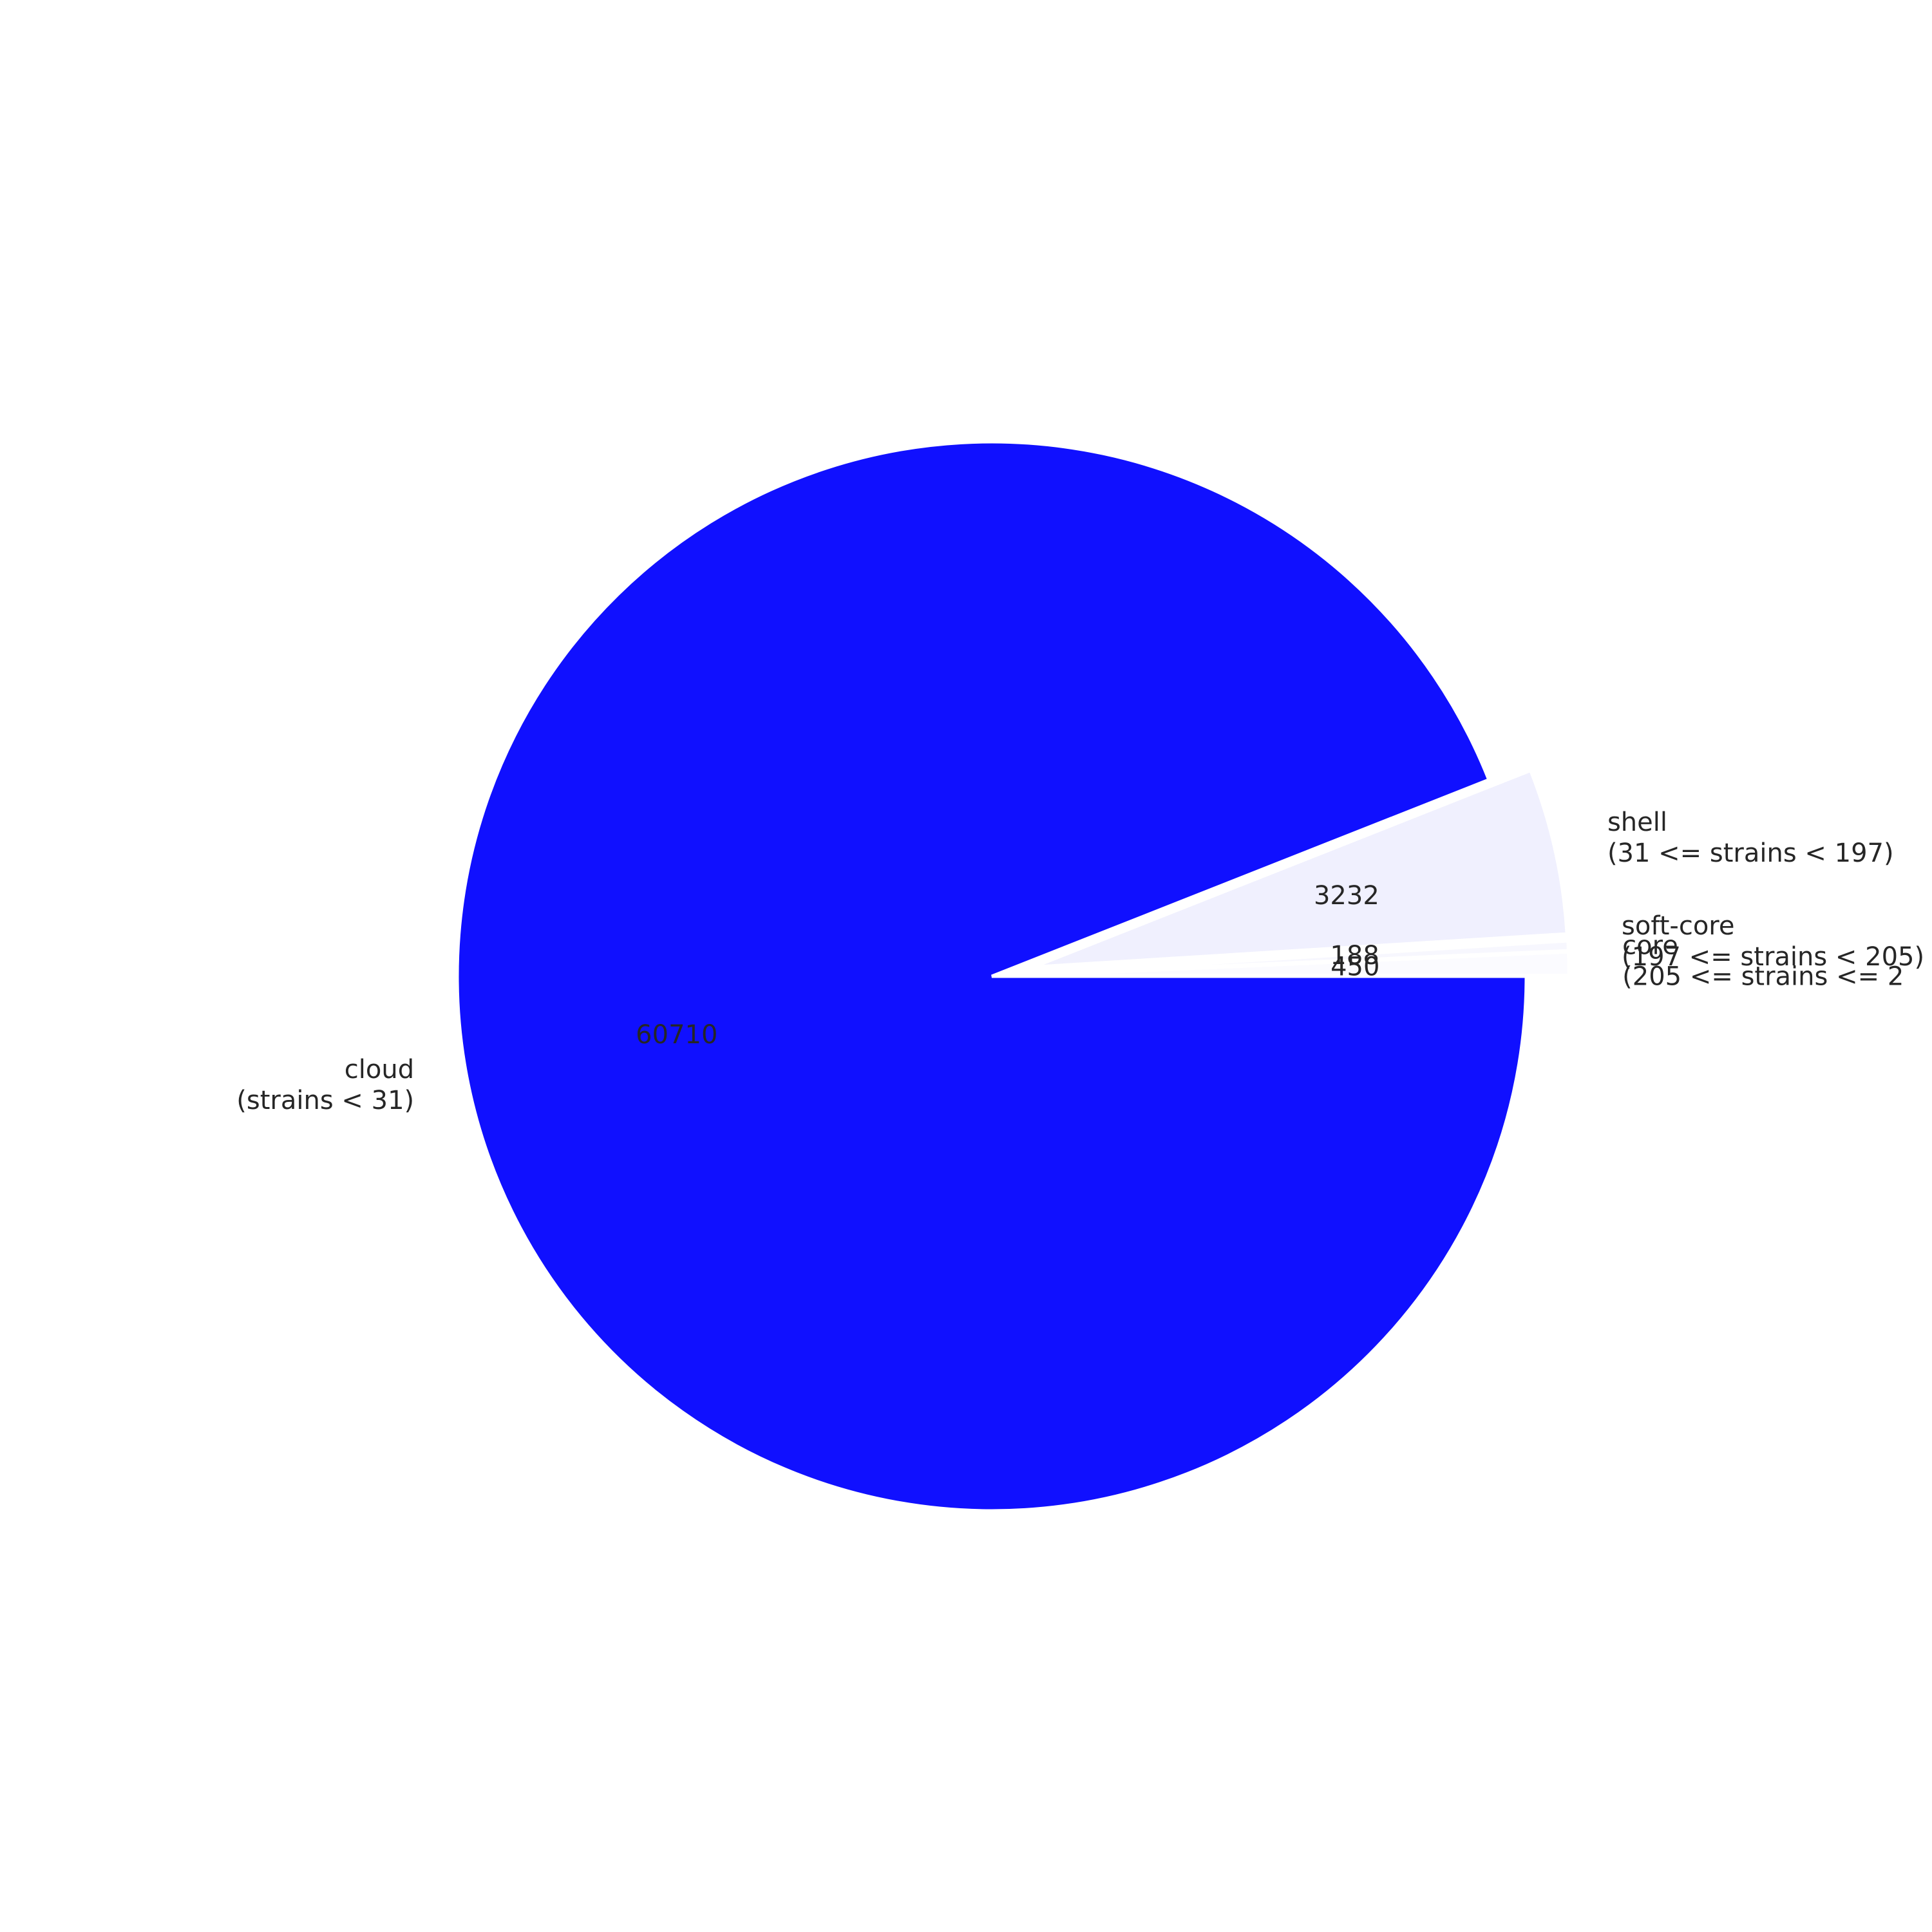  I want to click on pie-category-name-soft-core: soft-core, so click(1678, 926).